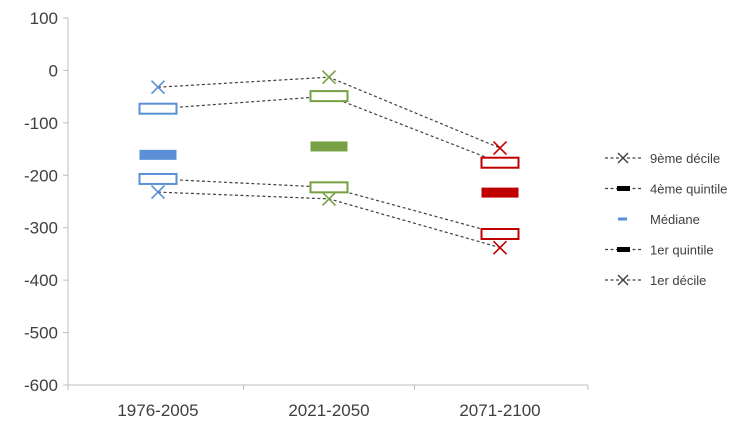  I want to click on y-tick-label: -400, so click(41, 280).